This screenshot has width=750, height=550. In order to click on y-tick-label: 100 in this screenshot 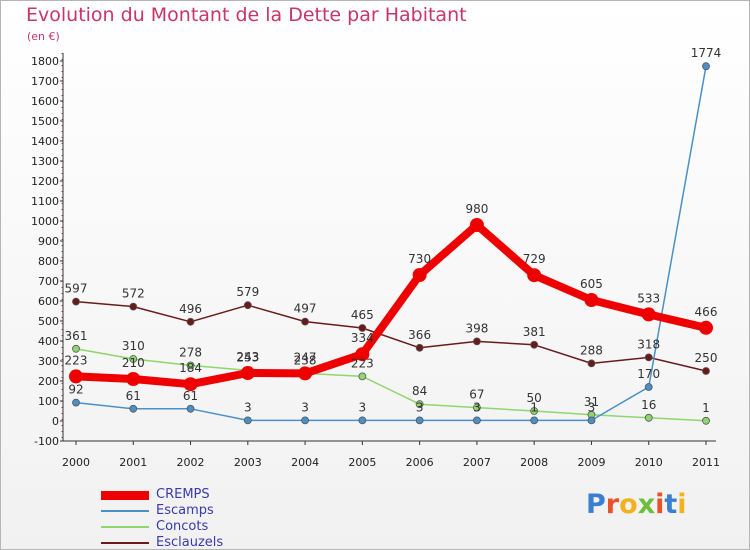, I will do `click(48, 401)`.